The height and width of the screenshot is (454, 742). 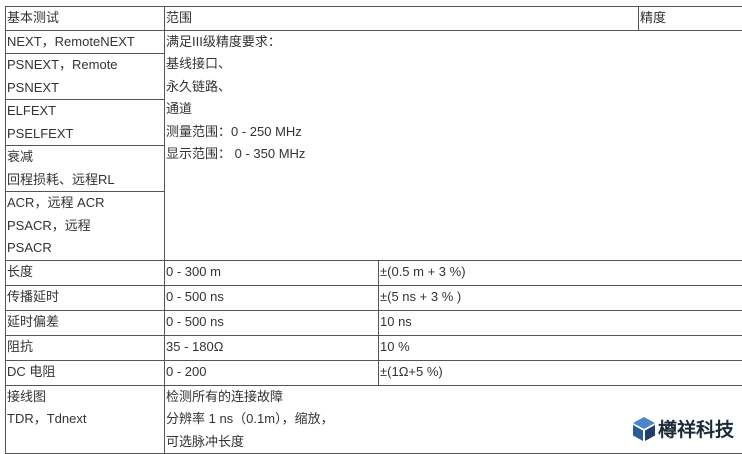 I want to click on test-name: 传播延时, so click(x=85, y=297).